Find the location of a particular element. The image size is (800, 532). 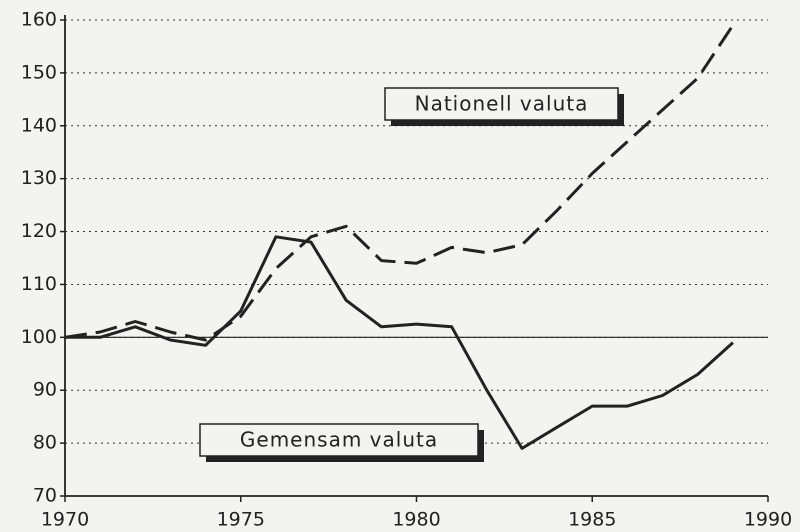

y-tick-label: 140 is located at coordinates (39, 125).